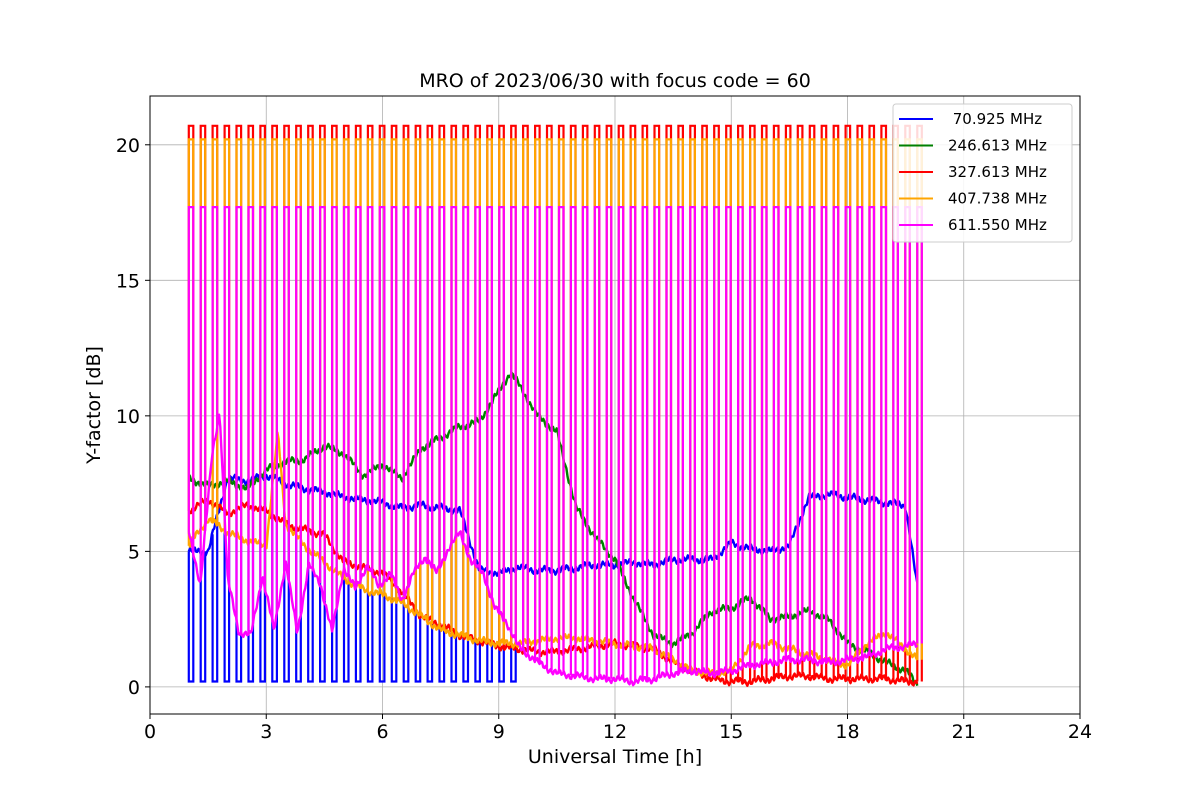 The height and width of the screenshot is (800, 1200). I want to click on legend-entry: 246.613 MHz, so click(997, 146).